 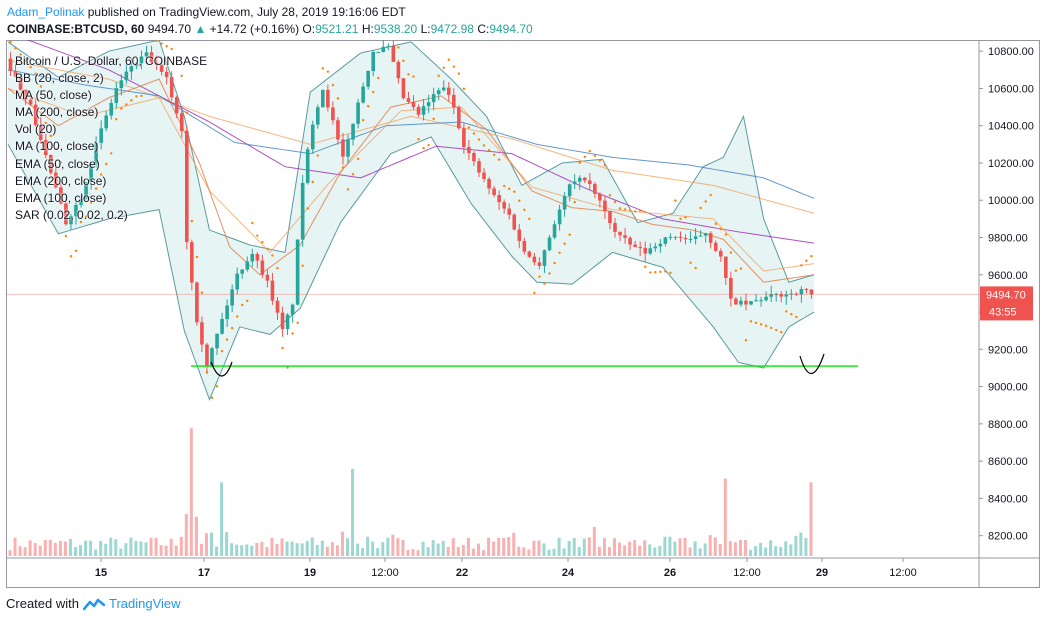 I want to click on drawings, so click(x=524, y=365).